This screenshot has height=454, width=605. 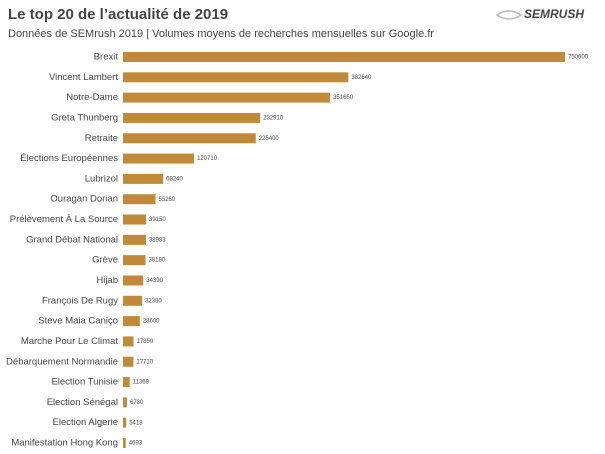 I want to click on value-label: 120710, so click(x=207, y=159).